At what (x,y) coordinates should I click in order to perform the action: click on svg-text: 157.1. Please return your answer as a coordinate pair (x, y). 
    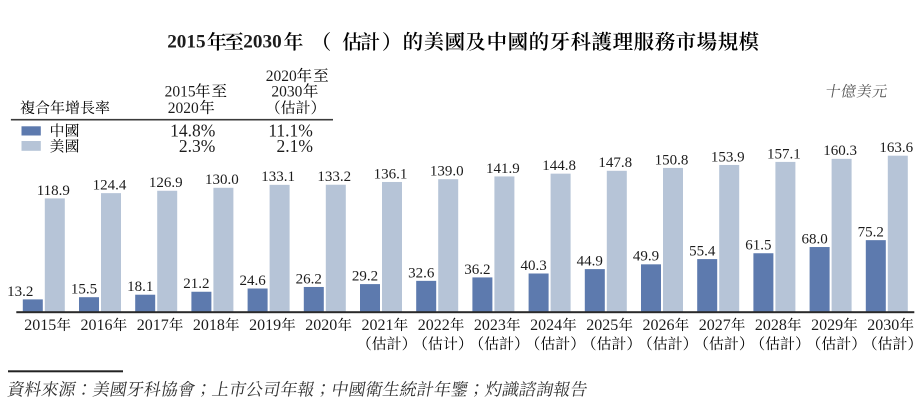
    Looking at the image, I should click on (784, 154).